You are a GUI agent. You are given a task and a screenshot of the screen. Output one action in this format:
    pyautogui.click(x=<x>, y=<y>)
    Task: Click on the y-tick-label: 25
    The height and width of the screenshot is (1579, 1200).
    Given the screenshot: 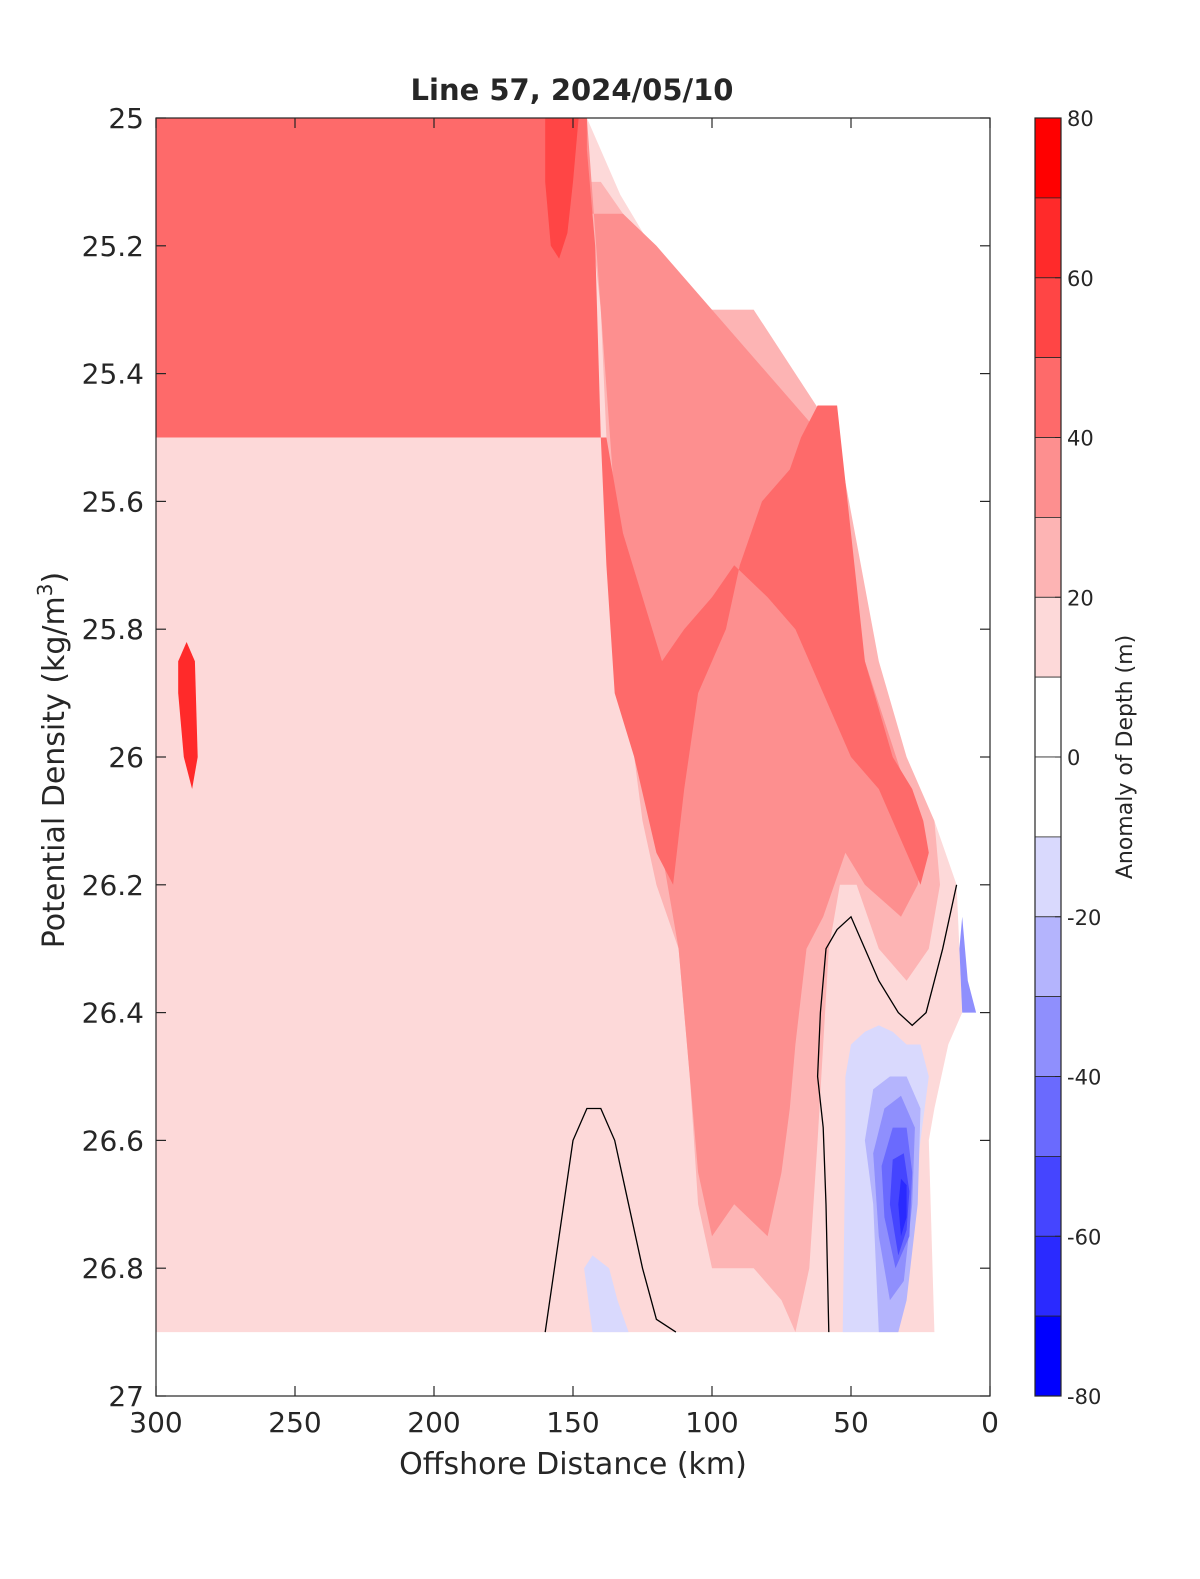 What is the action you would take?
    pyautogui.click(x=126, y=118)
    